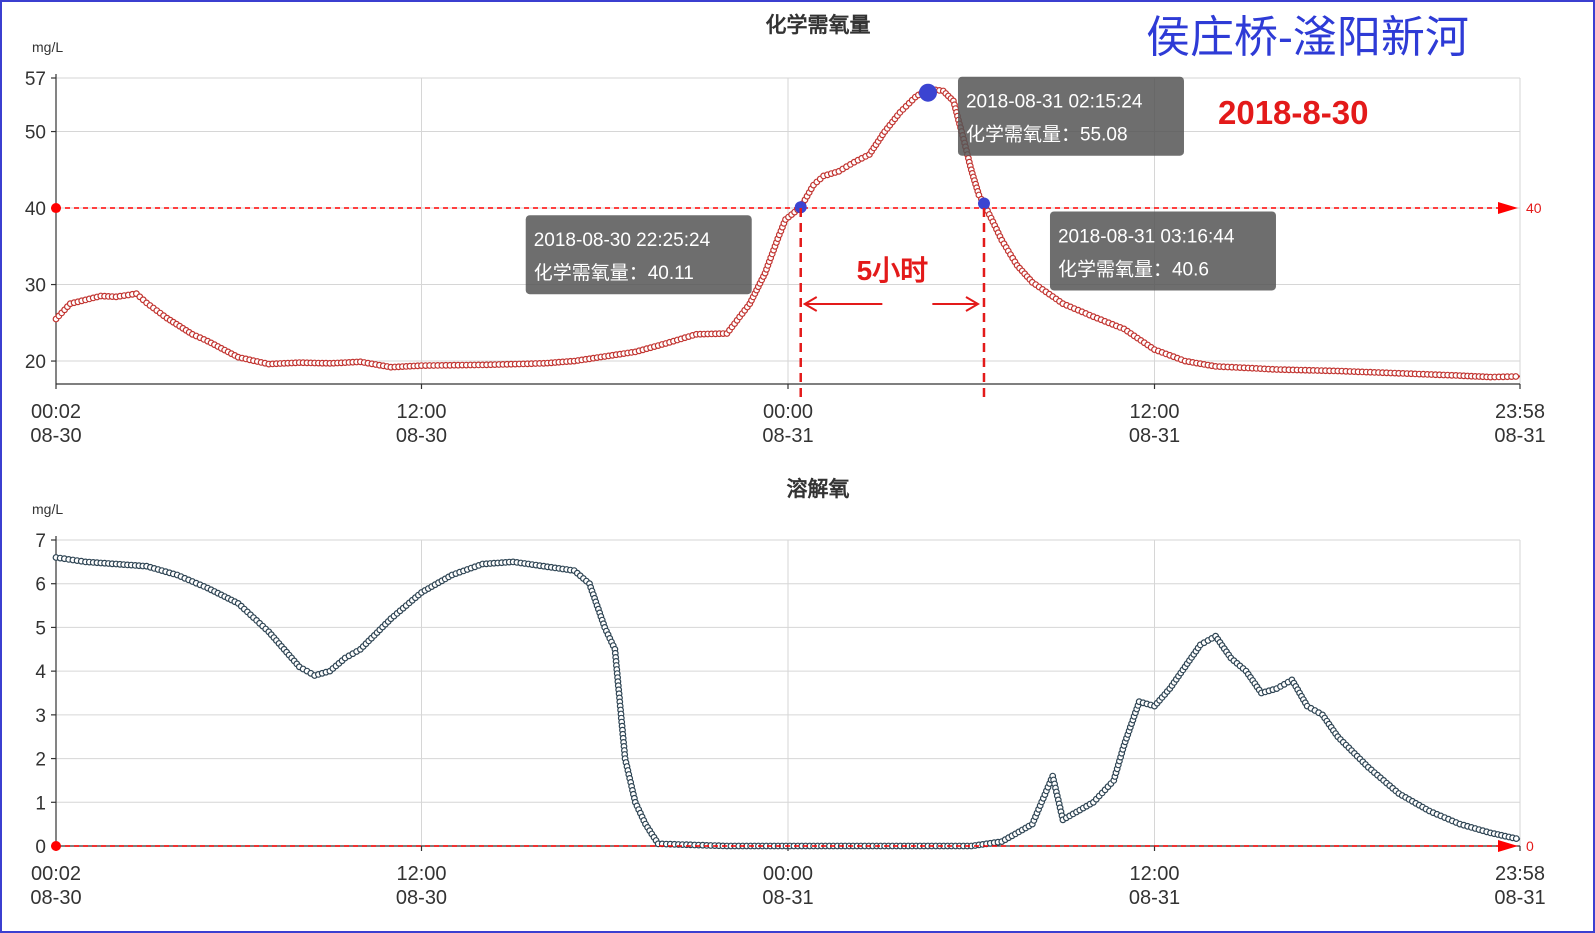  I want to click on tooltip-time: 2018-08-31 03:16:44, so click(1146, 236).